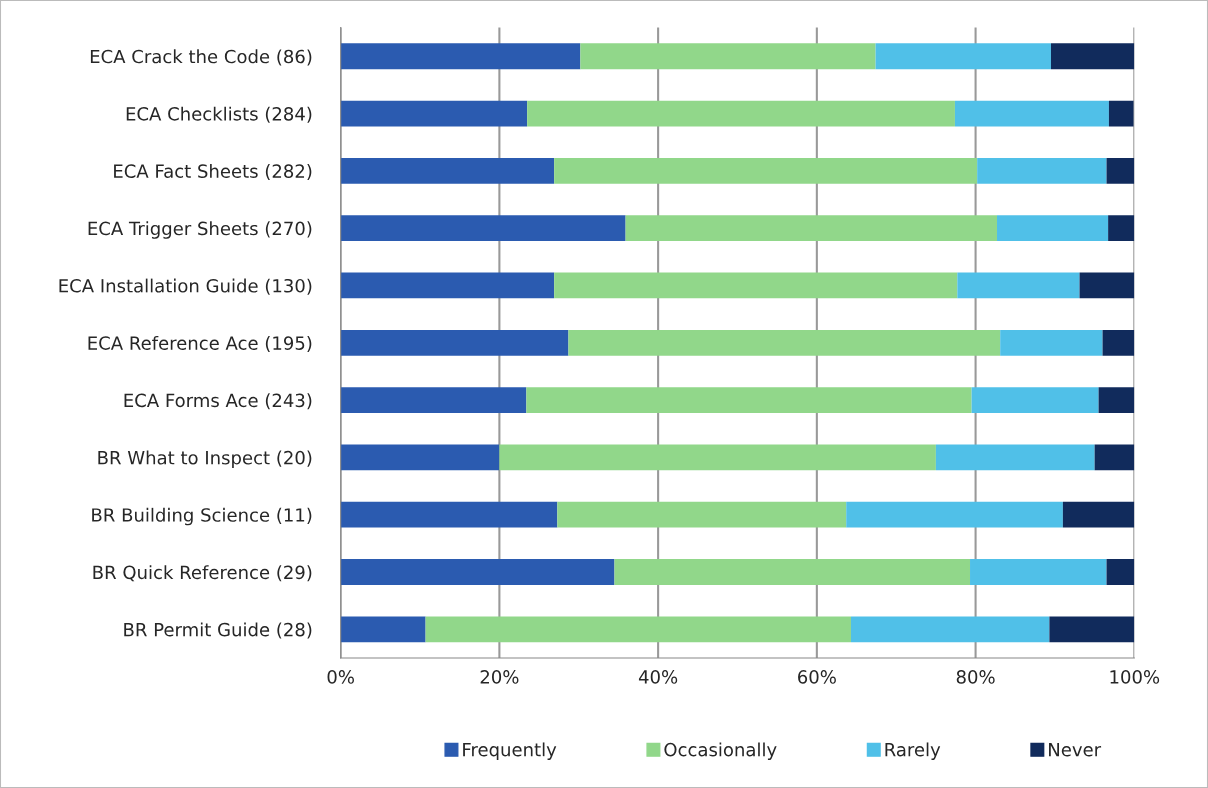 The height and width of the screenshot is (788, 1208). Describe the element at coordinates (1135, 677) in the screenshot. I see `x-tick-label: 100%` at that location.